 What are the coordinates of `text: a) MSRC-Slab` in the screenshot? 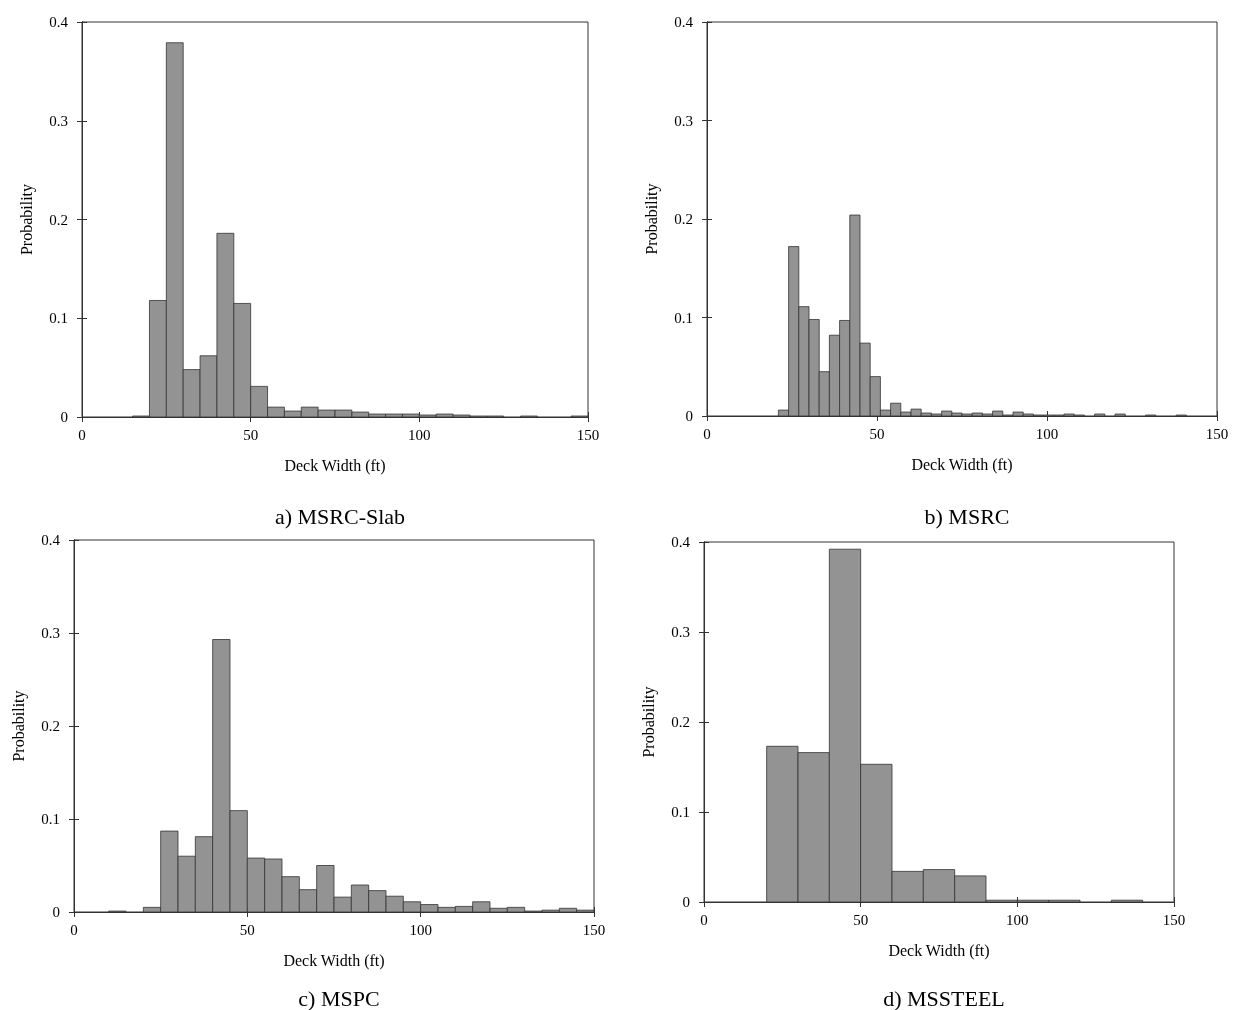 It's located at (340, 516).